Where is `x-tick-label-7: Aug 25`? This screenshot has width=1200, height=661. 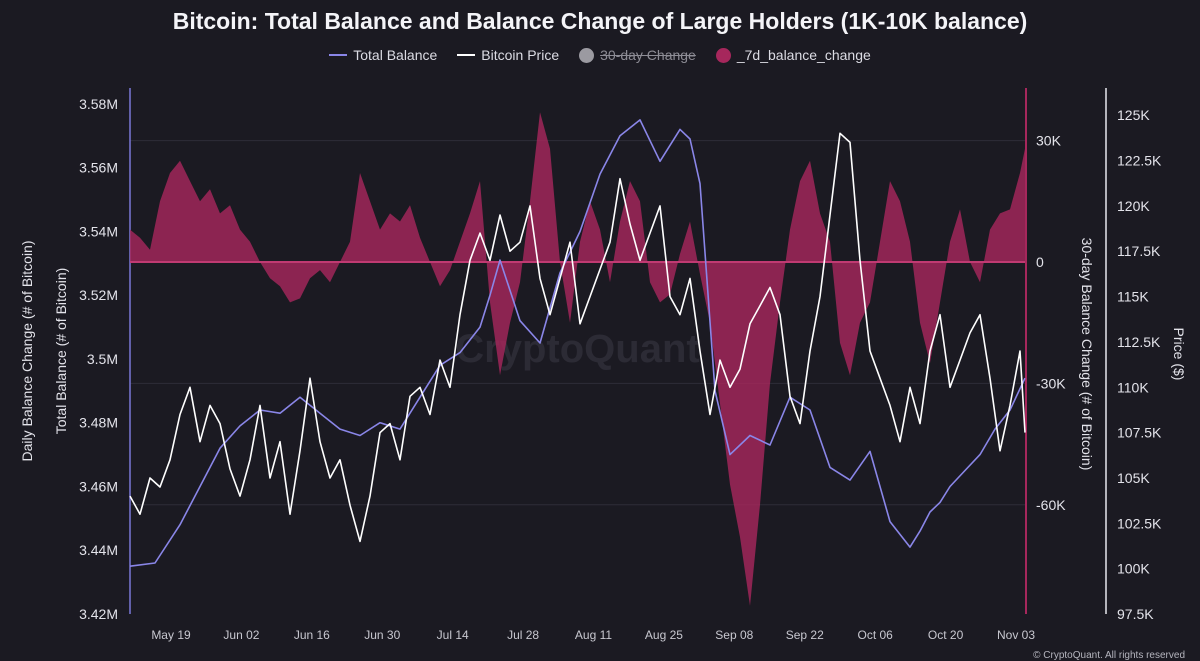
x-tick-label-7: Aug 25 is located at coordinates (664, 635).